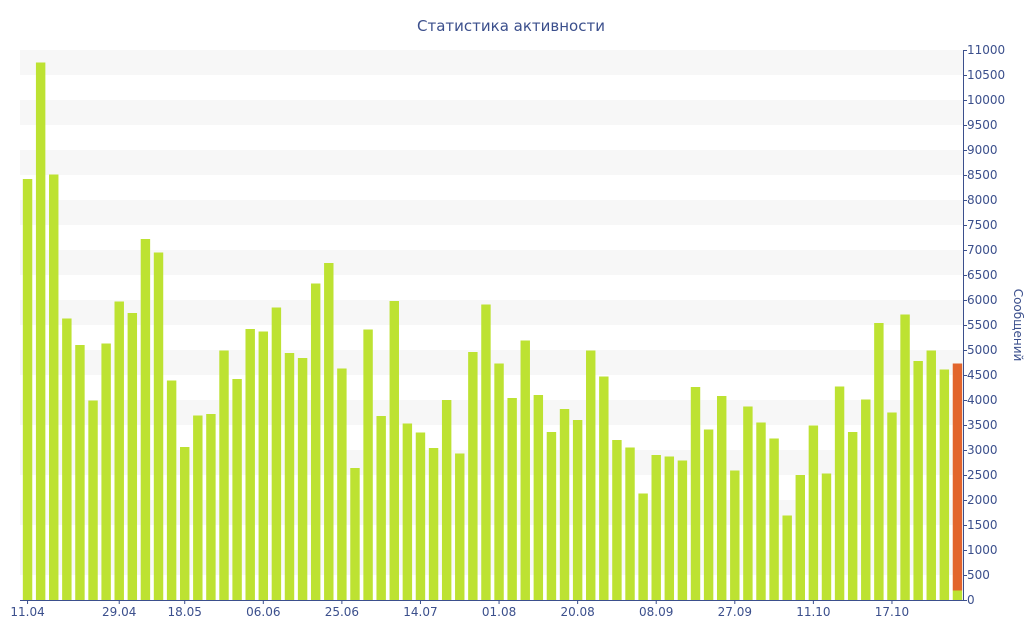  What do you see at coordinates (263, 612) in the screenshot?
I see `x-tick-label: 06.06` at bounding box center [263, 612].